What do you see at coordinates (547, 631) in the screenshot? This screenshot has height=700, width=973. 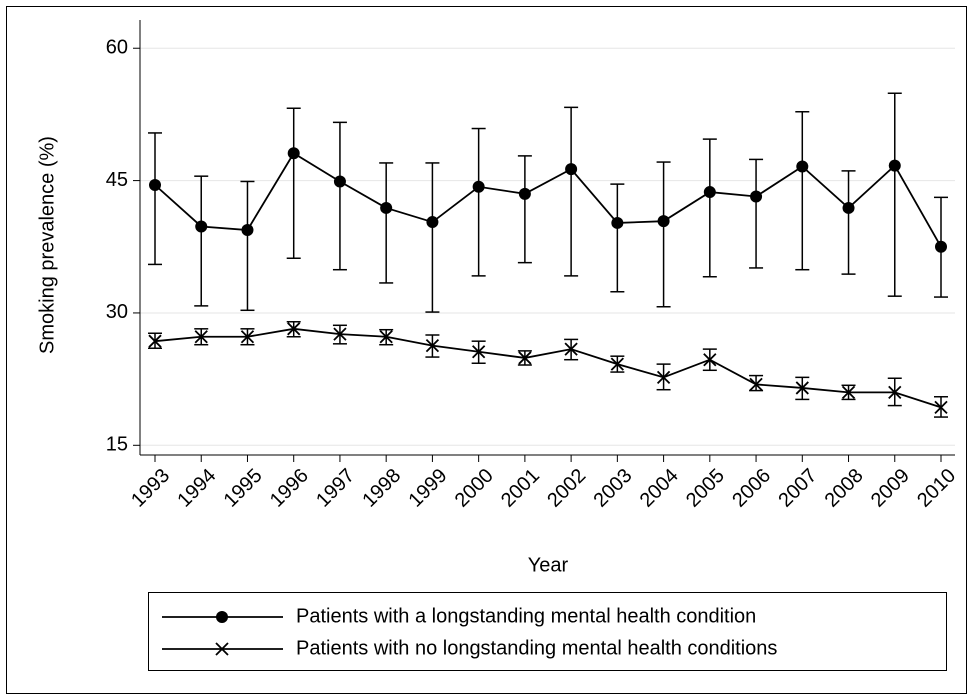 I see `legend` at bounding box center [547, 631].